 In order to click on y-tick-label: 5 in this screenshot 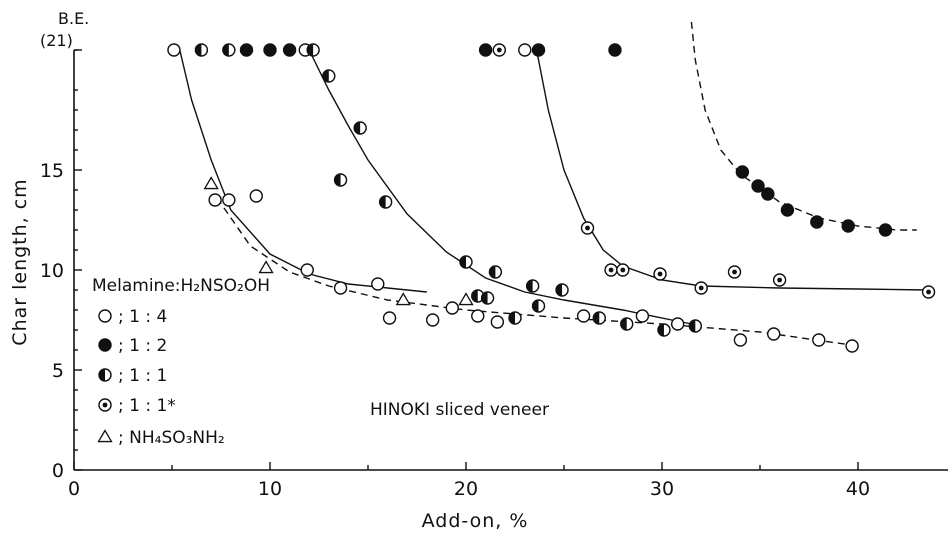, I will do `click(58, 371)`.